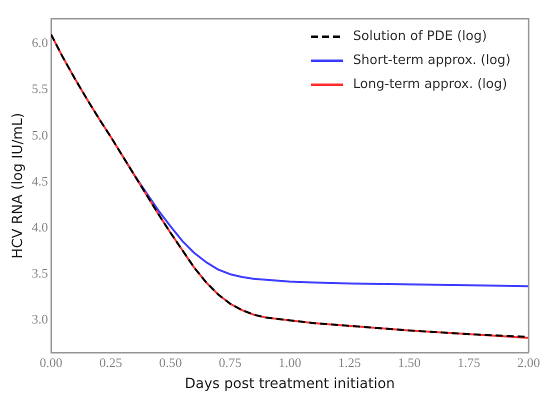 This screenshot has width=551, height=403. I want to click on x-tick-label: 0.25, so click(110, 362).